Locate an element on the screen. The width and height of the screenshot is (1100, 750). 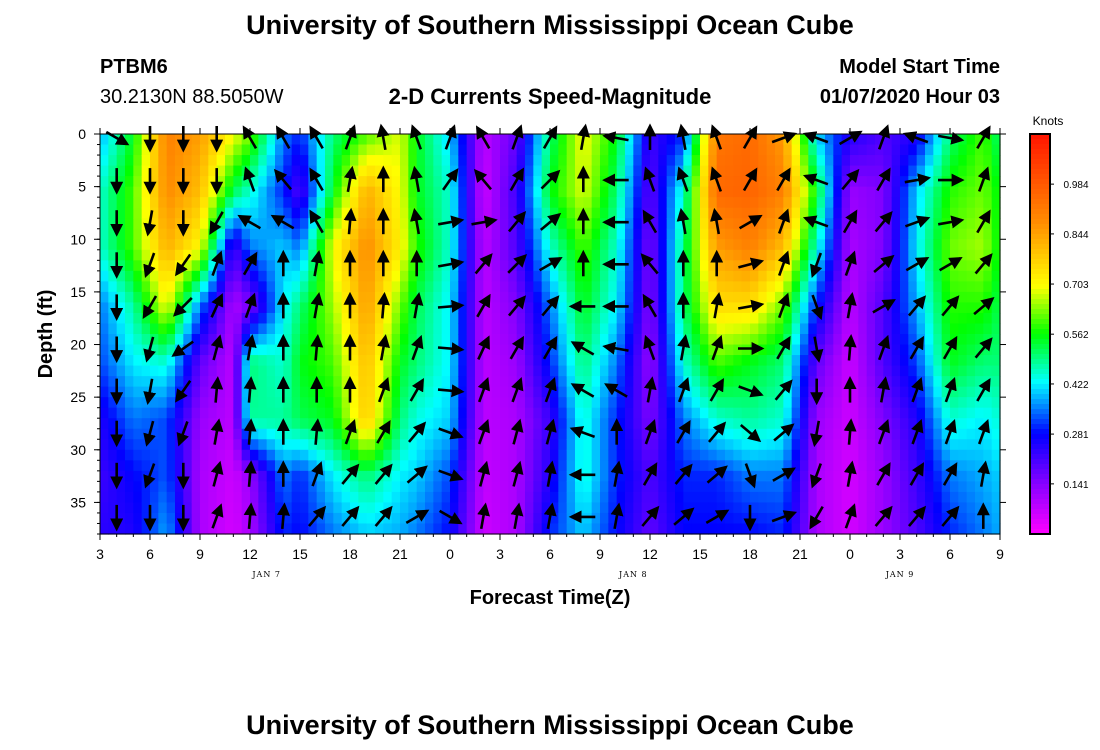
colorbar-tick-label: 0.703 is located at coordinates (1075, 285).